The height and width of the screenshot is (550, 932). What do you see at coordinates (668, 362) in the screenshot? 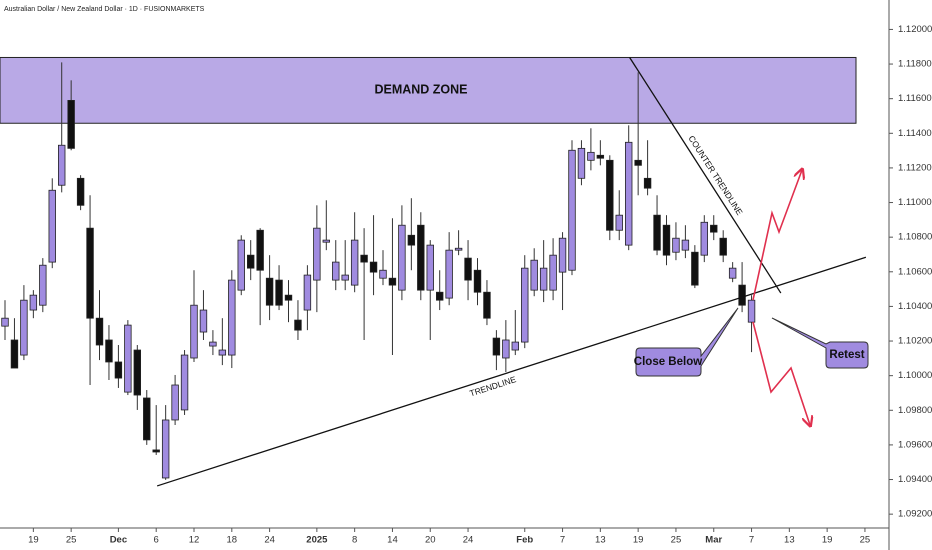
I see `callout-label: Close Below` at bounding box center [668, 362].